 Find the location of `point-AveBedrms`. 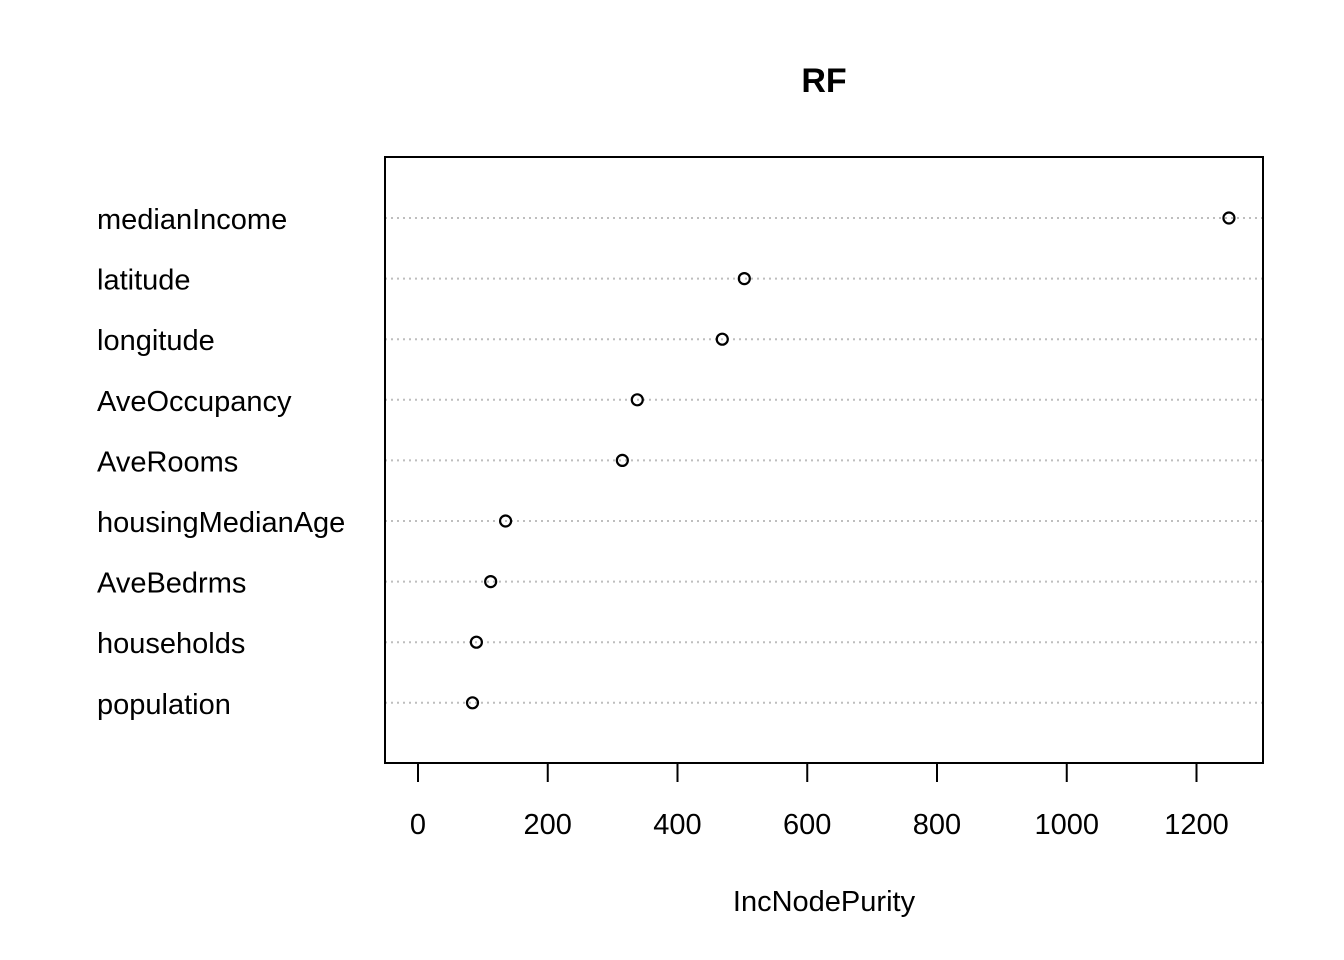

point-AveBedrms is located at coordinates (491, 581).